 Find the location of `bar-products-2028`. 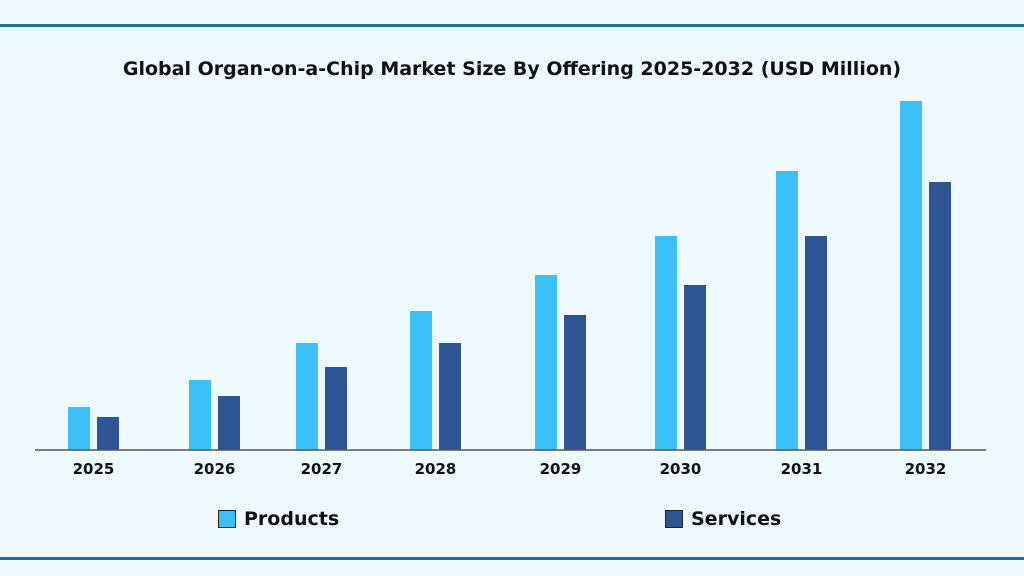

bar-products-2028 is located at coordinates (421, 380).